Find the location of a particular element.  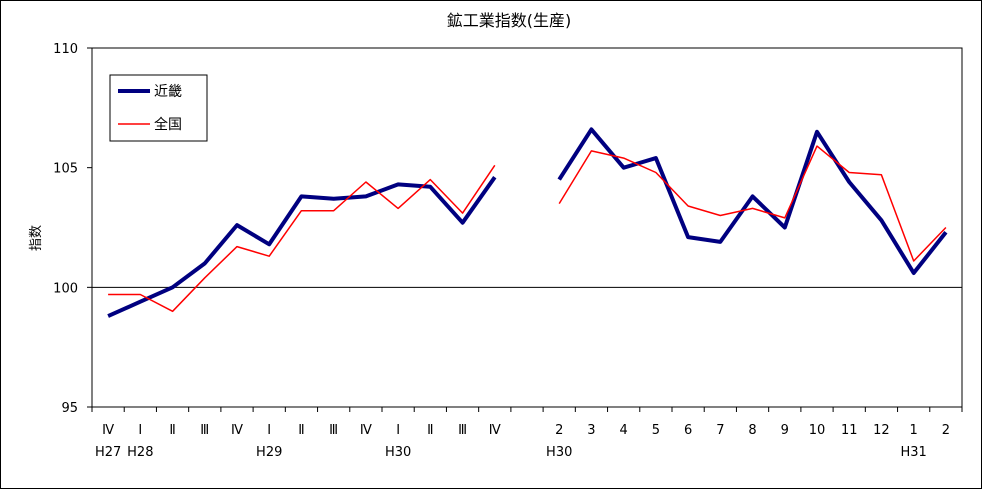

y-tick-label: 105 is located at coordinates (65, 169).